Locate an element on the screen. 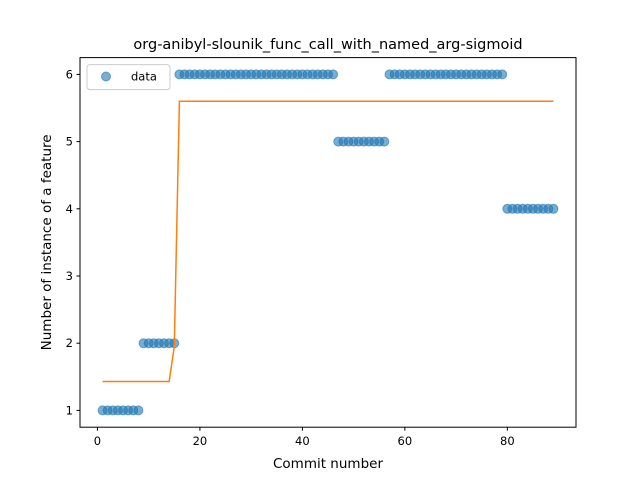  x-tick-label: 20 is located at coordinates (200, 441).